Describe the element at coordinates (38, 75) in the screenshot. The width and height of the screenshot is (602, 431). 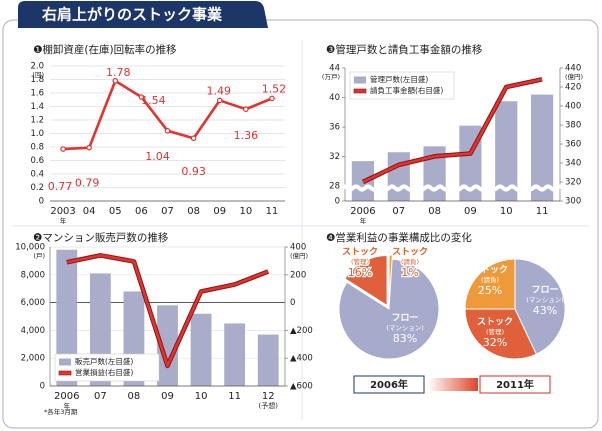
I see `y-unit: (回)` at that location.